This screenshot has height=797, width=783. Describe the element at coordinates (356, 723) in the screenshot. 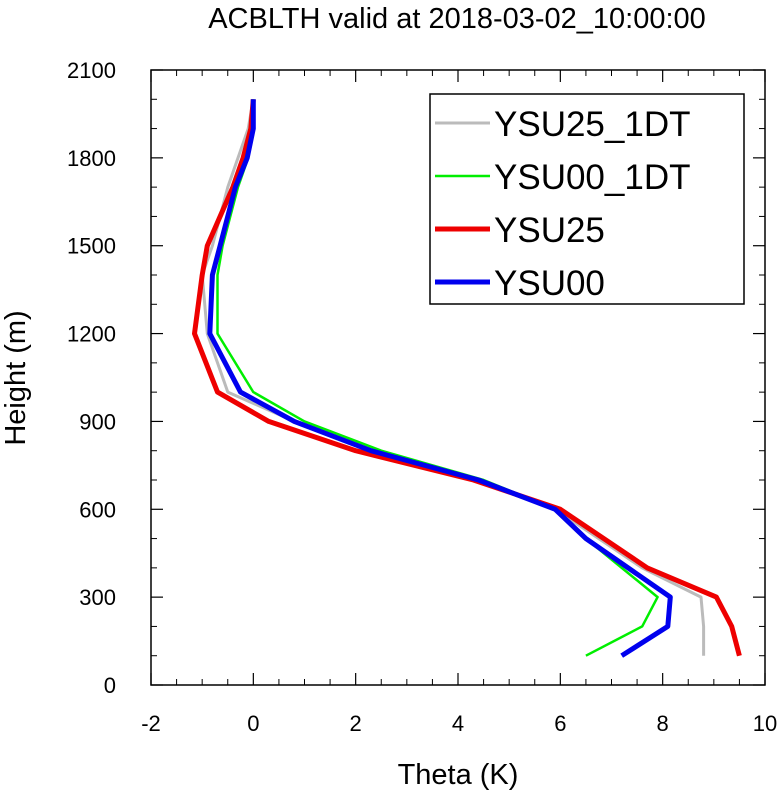

I see `x-tick-label: 2` at that location.